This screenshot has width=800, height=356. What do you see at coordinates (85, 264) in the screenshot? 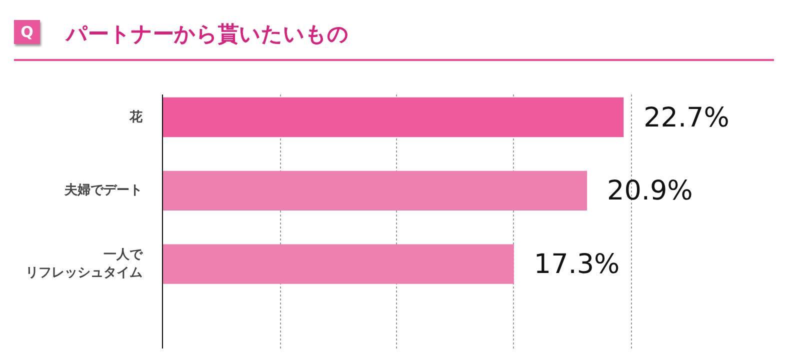
I see `y-tick-label: 一人でリフレッシュタイム` at bounding box center [85, 264].